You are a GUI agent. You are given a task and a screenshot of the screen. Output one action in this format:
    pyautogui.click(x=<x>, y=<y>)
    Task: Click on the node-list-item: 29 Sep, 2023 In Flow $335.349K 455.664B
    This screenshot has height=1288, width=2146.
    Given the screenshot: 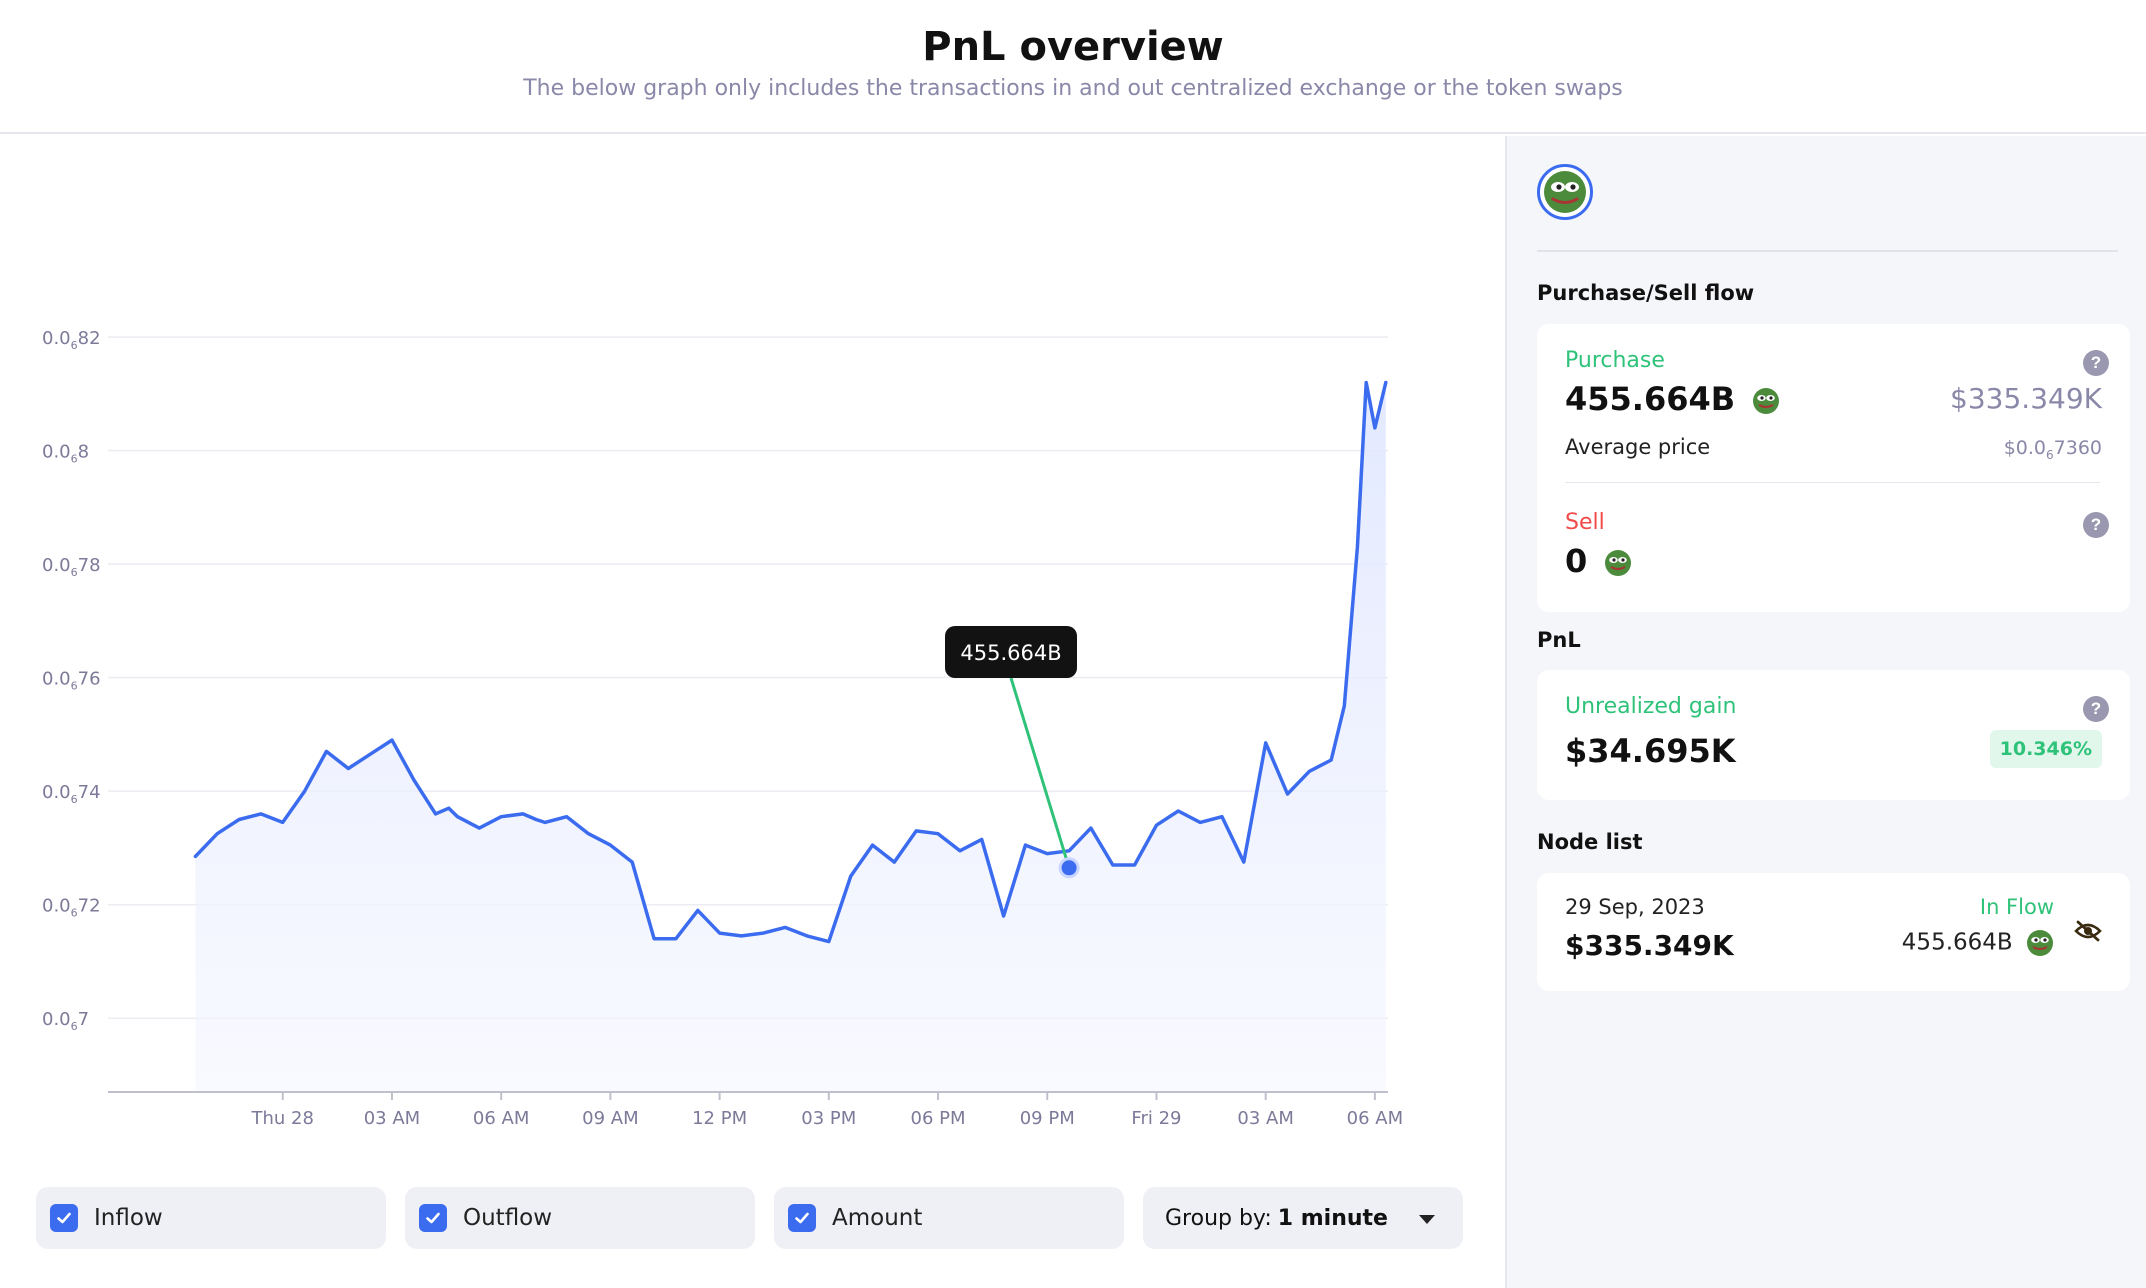 What is the action you would take?
    pyautogui.click(x=1833, y=932)
    